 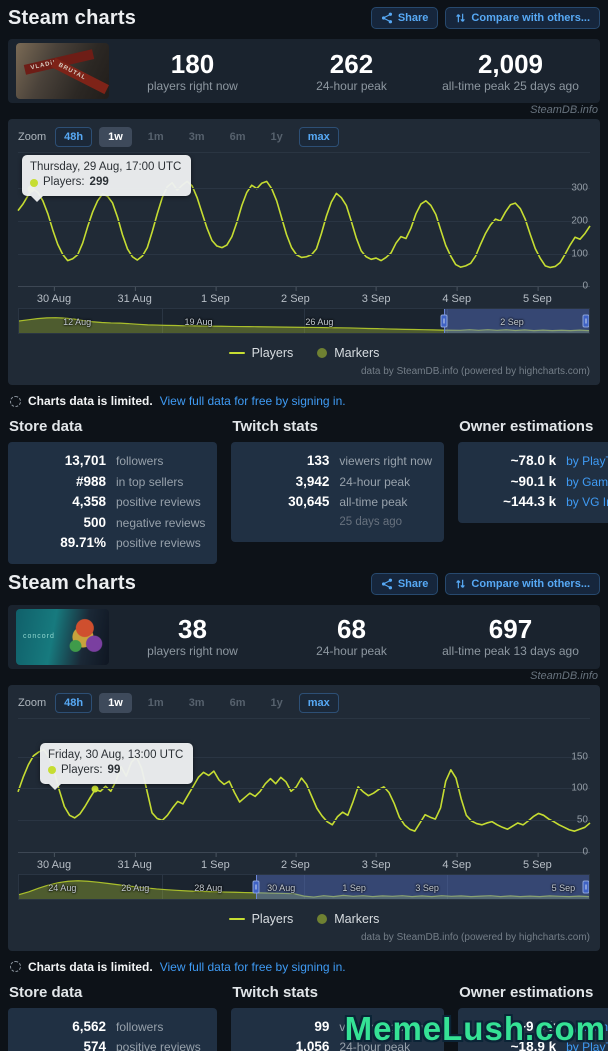 I want to click on x-axis-labels: 30 Aug 31 Aug 1 Sep 2 Sep 3 Sep 4 Sep 5 Sep, so click(x=304, y=863).